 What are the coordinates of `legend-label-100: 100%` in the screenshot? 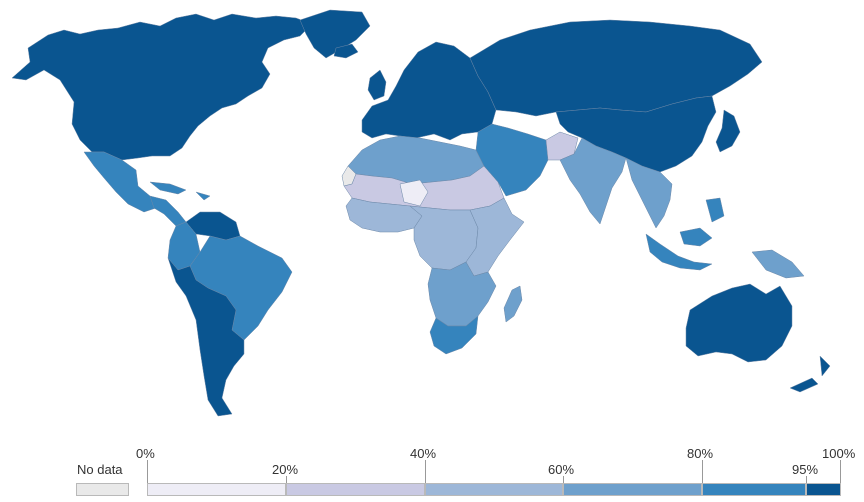 It's located at (839, 453).